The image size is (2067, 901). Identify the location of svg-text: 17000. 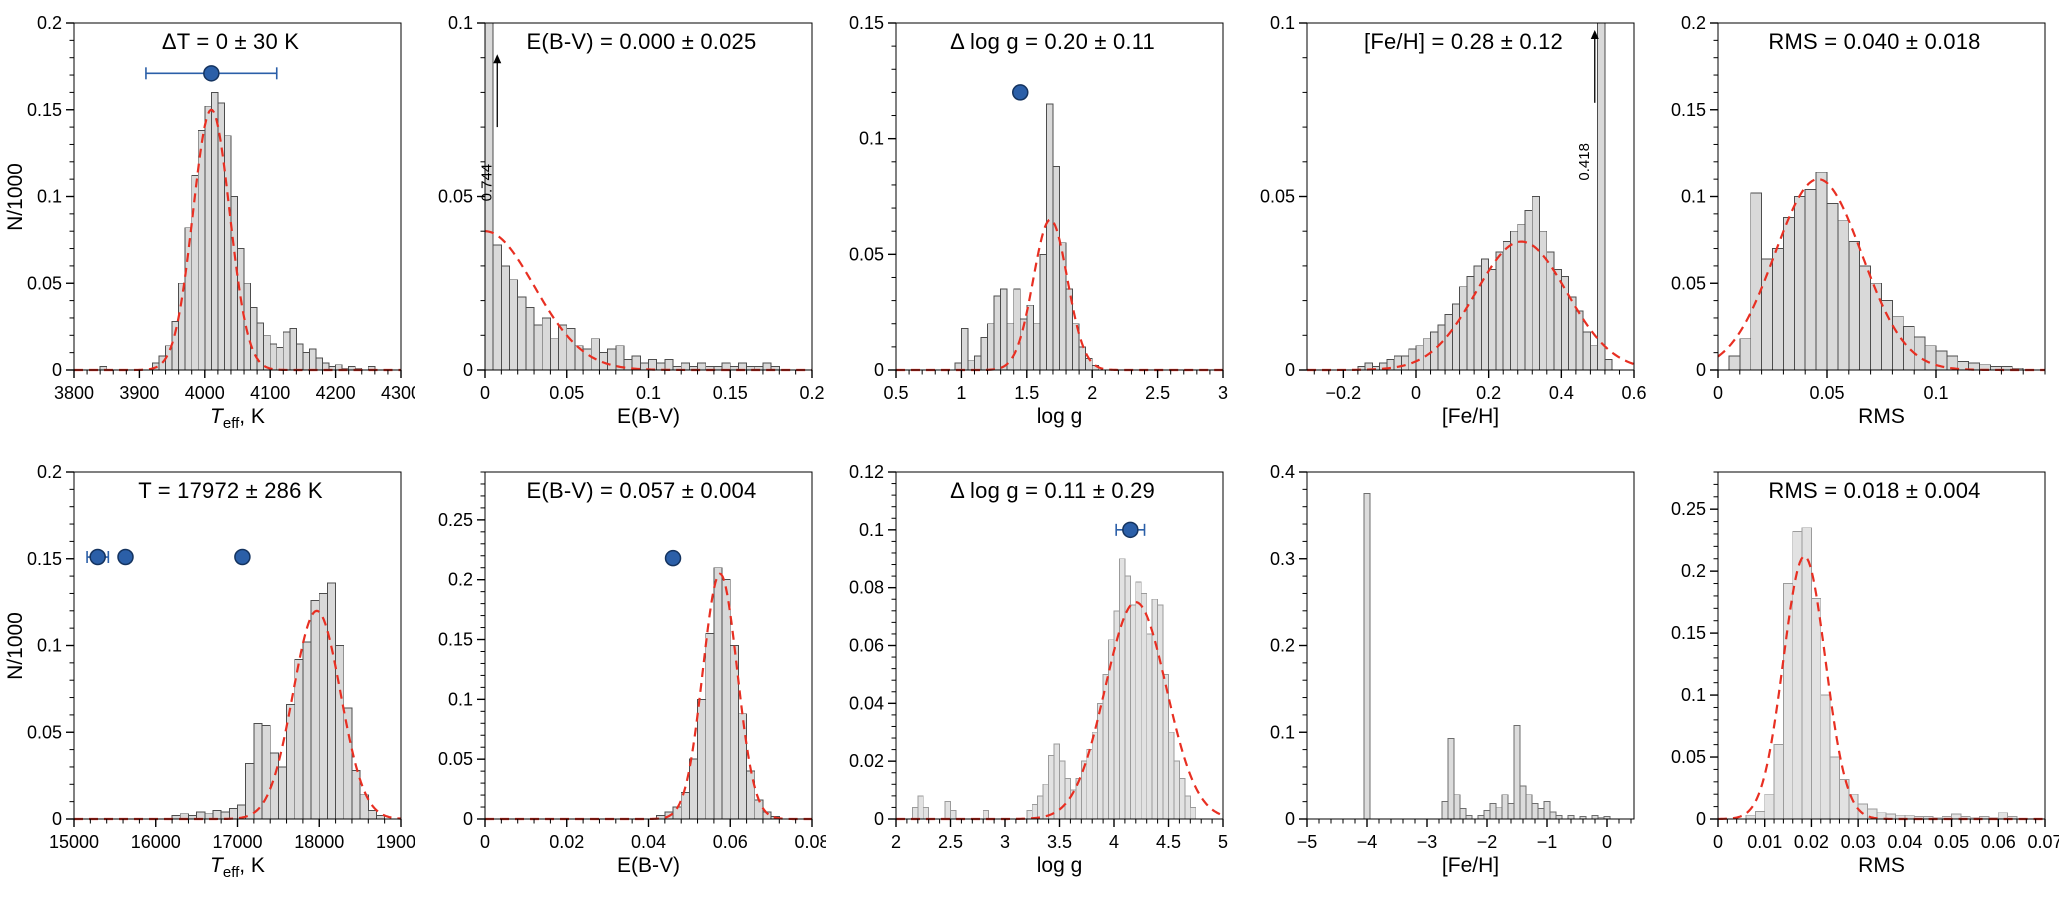
(237, 842).